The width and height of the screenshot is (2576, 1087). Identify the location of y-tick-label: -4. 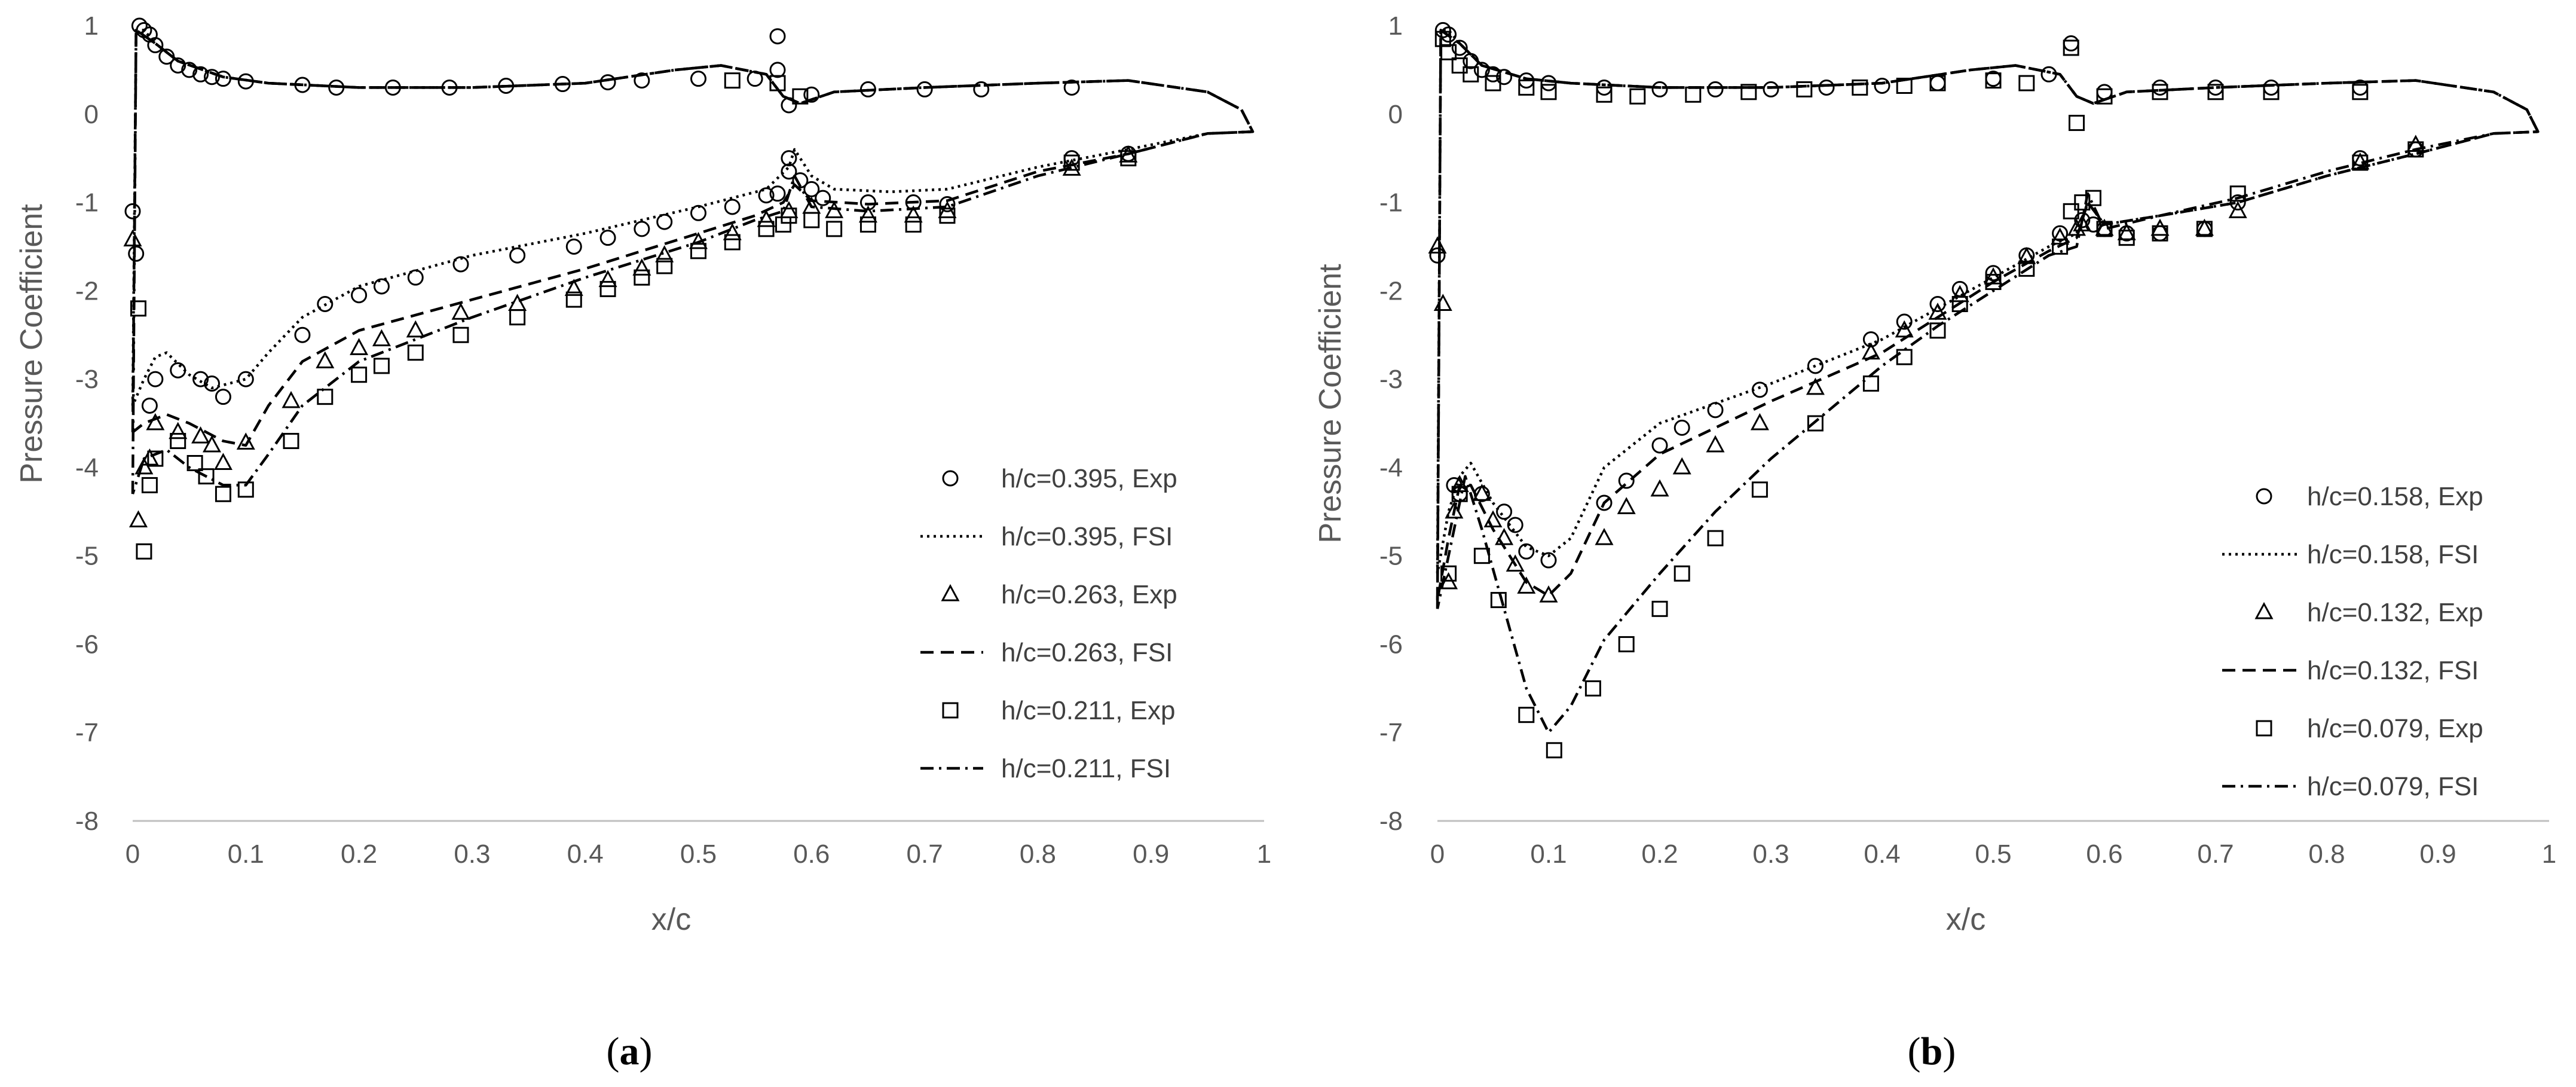
(87, 468).